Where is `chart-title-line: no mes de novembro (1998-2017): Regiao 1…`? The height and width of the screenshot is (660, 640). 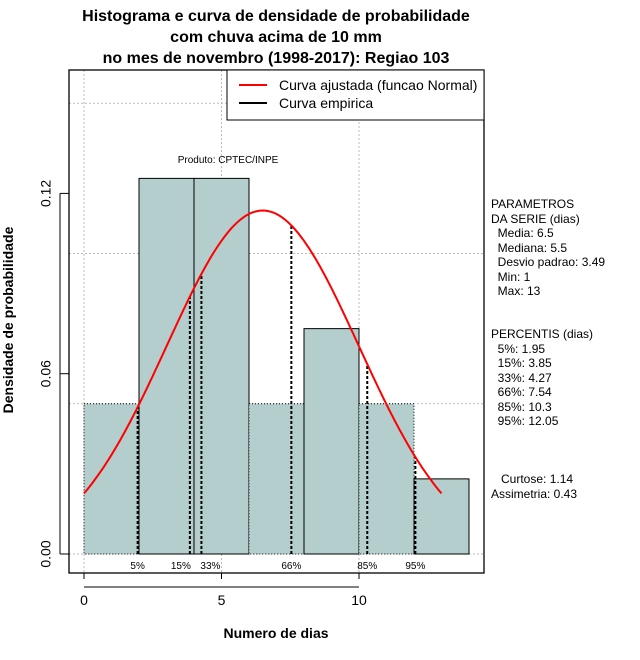 chart-title-line: no mes de novembro (1998-2017): Regiao 1… is located at coordinates (276, 58).